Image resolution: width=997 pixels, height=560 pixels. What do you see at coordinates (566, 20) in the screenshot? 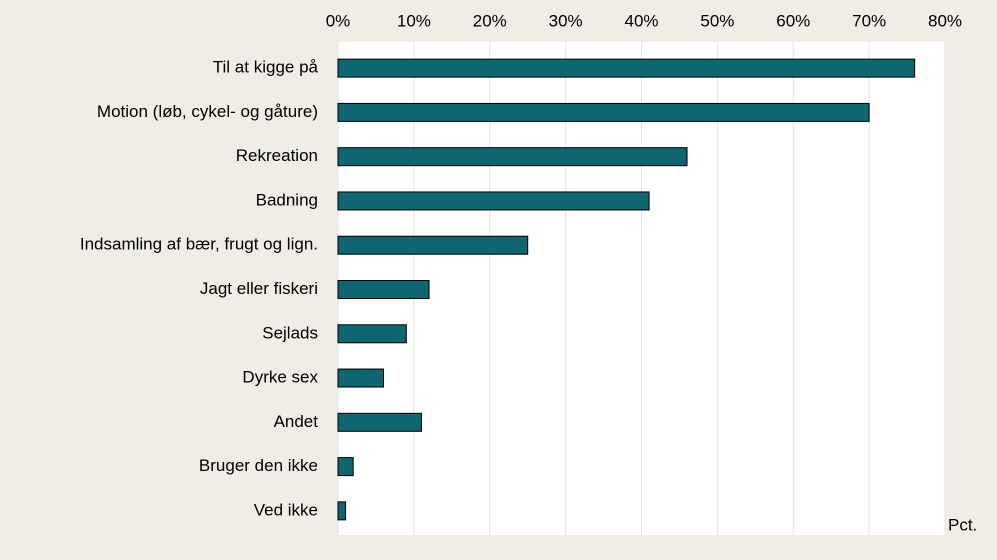
I see `x-tick-label: 30%` at bounding box center [566, 20].